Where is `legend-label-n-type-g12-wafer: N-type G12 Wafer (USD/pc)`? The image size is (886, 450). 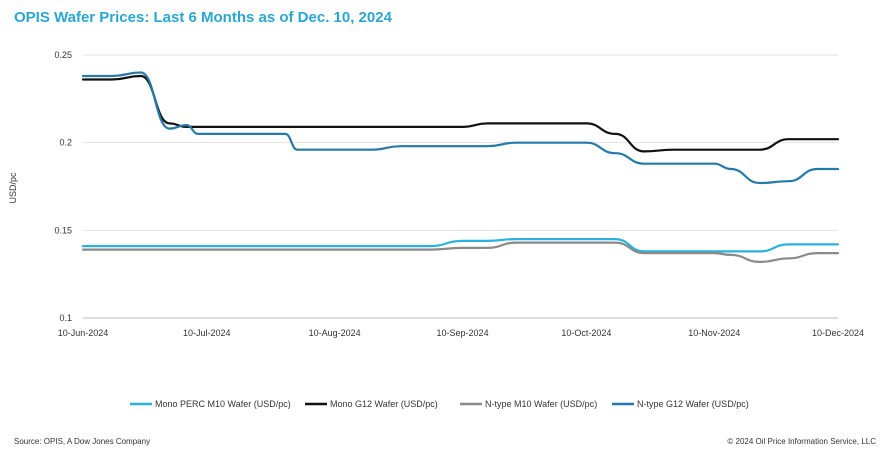
legend-label-n-type-g12-wafer: N-type G12 Wafer (USD/pc) is located at coordinates (693, 404).